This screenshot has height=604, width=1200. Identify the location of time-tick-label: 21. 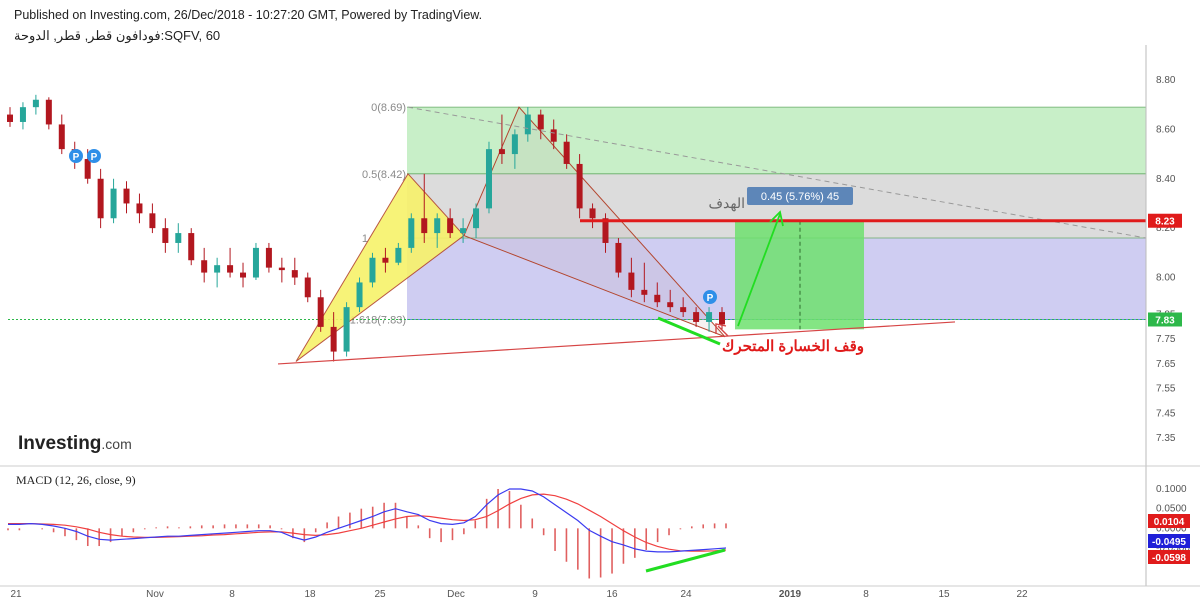
(16, 594).